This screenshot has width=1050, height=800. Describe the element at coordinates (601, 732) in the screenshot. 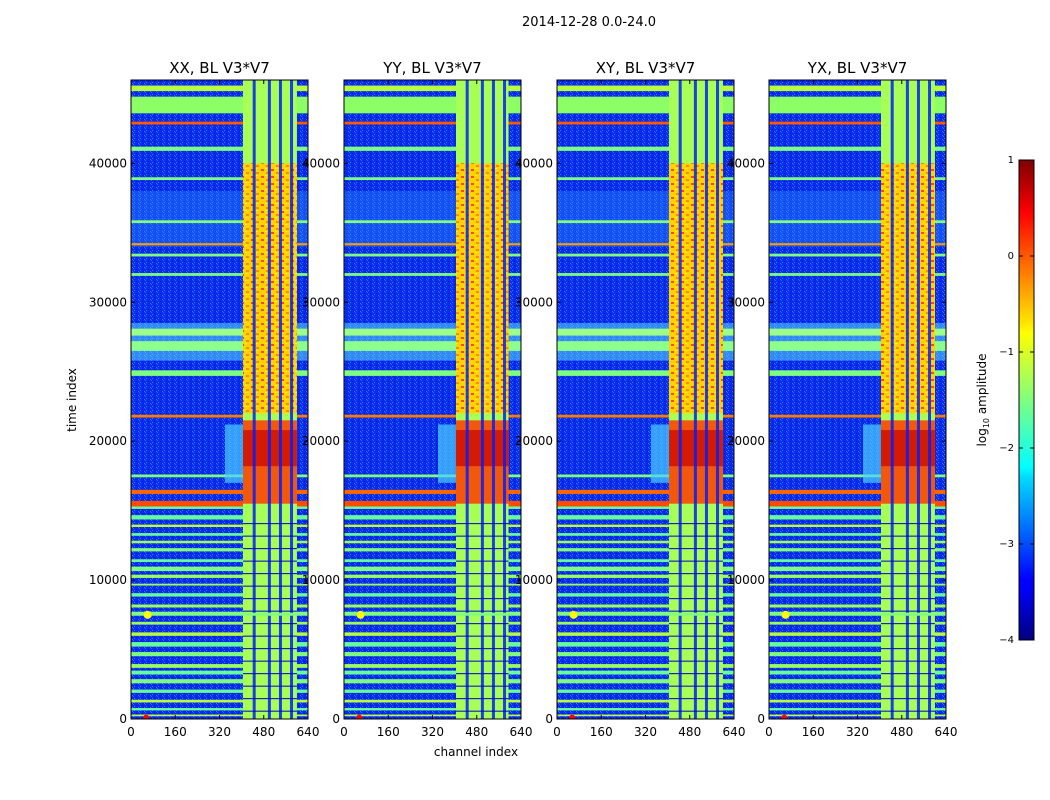

I see `x-tick-label: 160` at that location.